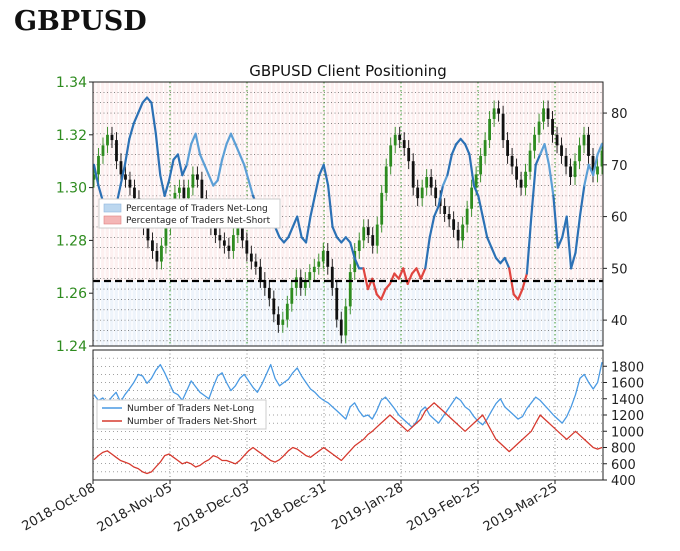  I want to click on price-axis-tick-label: 1.30, so click(71, 189).